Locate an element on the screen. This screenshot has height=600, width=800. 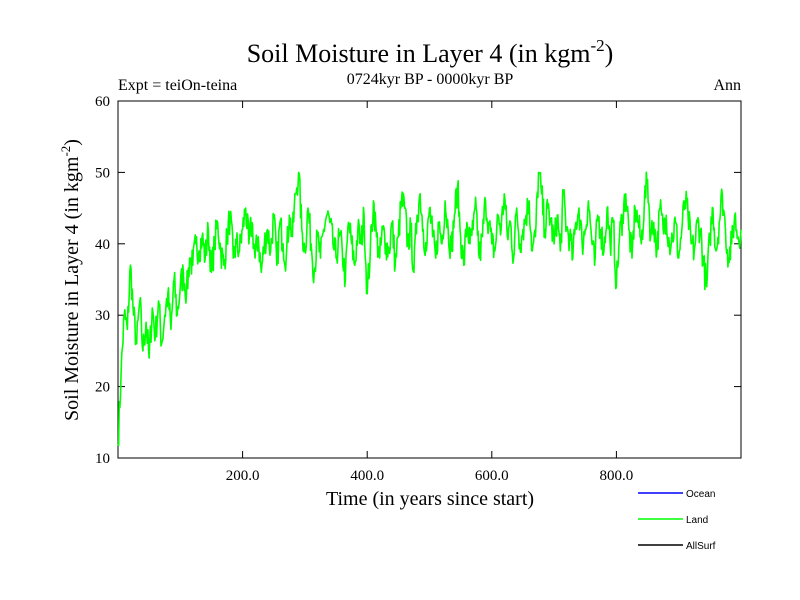
x-axis-label: Time (in years since start) is located at coordinates (430, 499).